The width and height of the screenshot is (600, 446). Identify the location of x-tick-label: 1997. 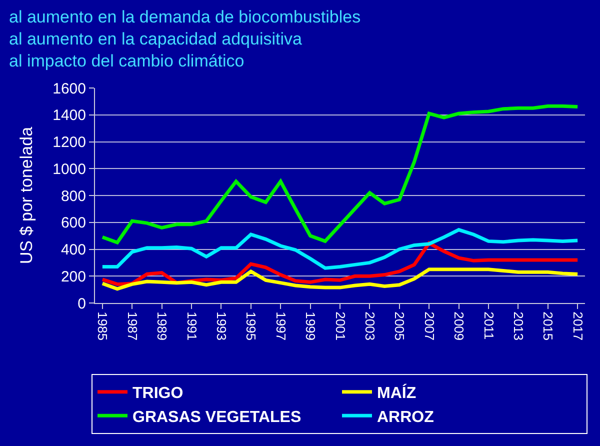
(280, 326).